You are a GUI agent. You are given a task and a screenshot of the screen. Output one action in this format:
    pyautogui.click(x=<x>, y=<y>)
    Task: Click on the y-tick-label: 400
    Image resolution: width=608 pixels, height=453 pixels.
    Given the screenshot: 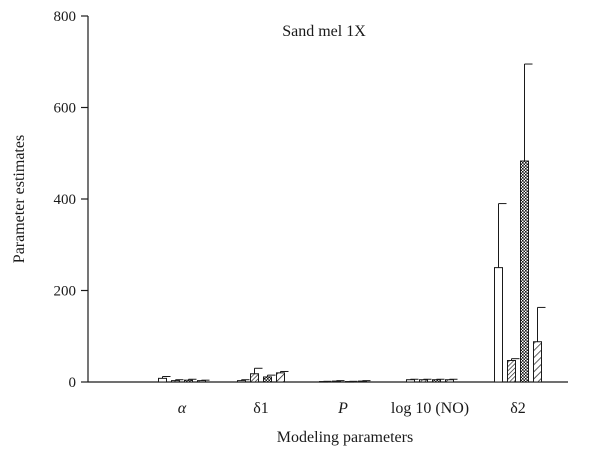 What is the action you would take?
    pyautogui.click(x=65, y=200)
    